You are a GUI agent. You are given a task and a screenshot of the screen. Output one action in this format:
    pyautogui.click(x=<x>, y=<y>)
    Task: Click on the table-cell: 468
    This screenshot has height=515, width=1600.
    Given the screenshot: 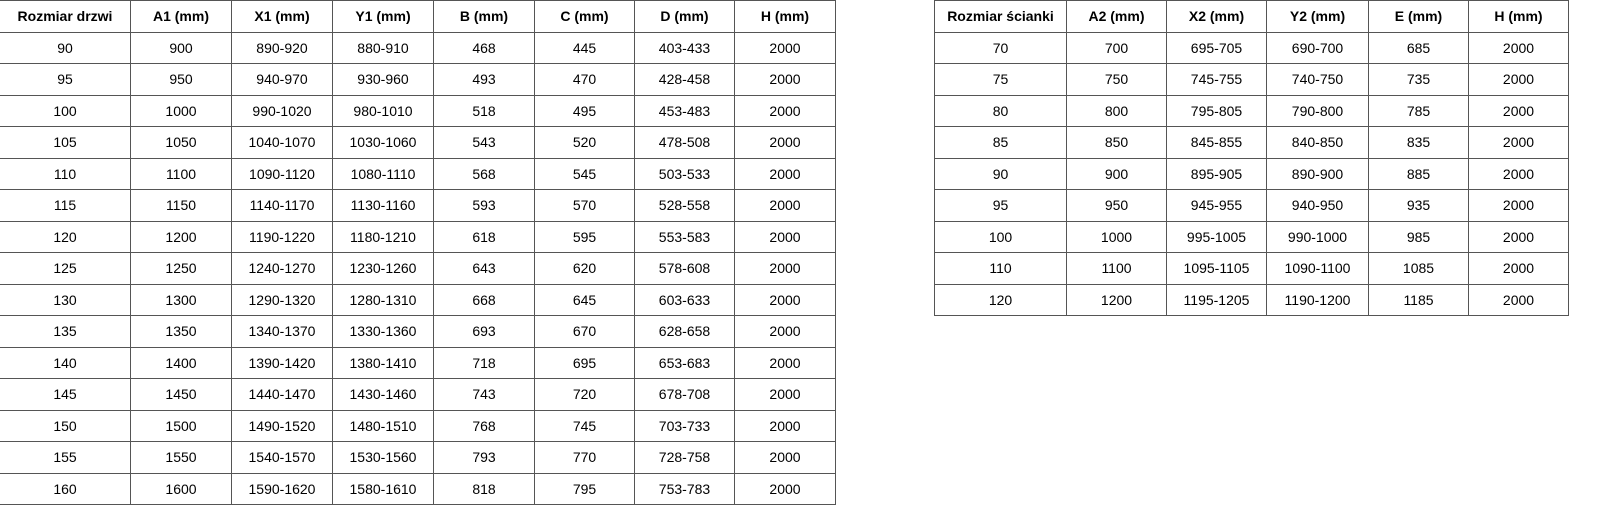 What is the action you would take?
    pyautogui.click(x=484, y=47)
    